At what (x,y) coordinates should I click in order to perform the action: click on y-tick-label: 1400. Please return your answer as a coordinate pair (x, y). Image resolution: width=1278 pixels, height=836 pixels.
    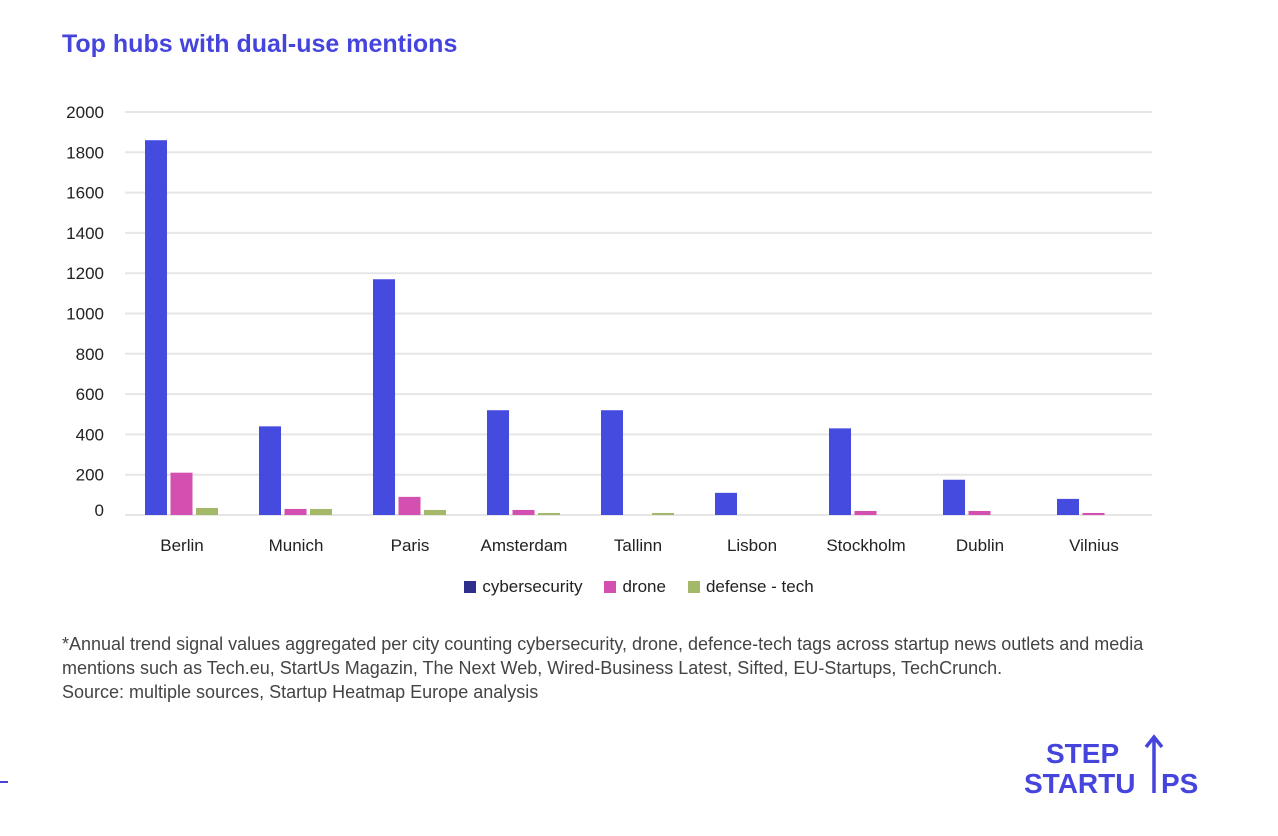
    Looking at the image, I should click on (85, 233).